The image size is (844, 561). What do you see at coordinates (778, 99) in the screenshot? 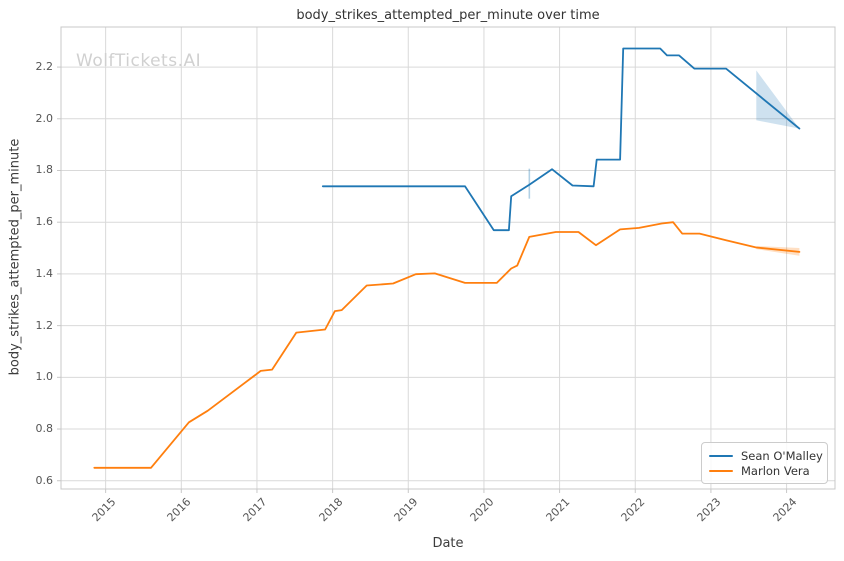
I see `confidence-band` at bounding box center [778, 99].